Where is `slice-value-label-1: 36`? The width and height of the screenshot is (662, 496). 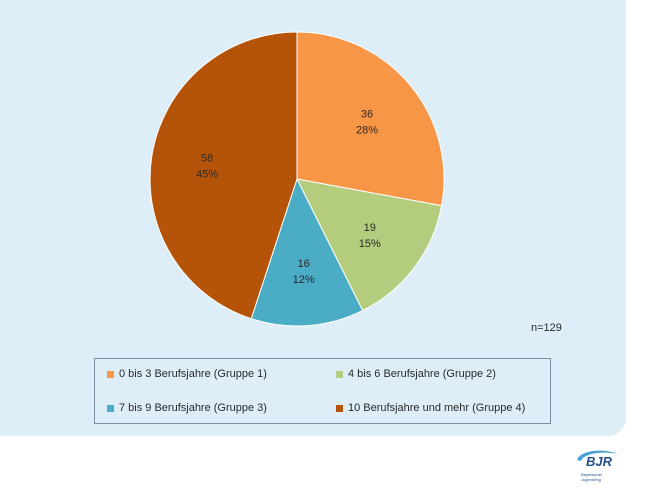
slice-value-label-1: 36 is located at coordinates (367, 115).